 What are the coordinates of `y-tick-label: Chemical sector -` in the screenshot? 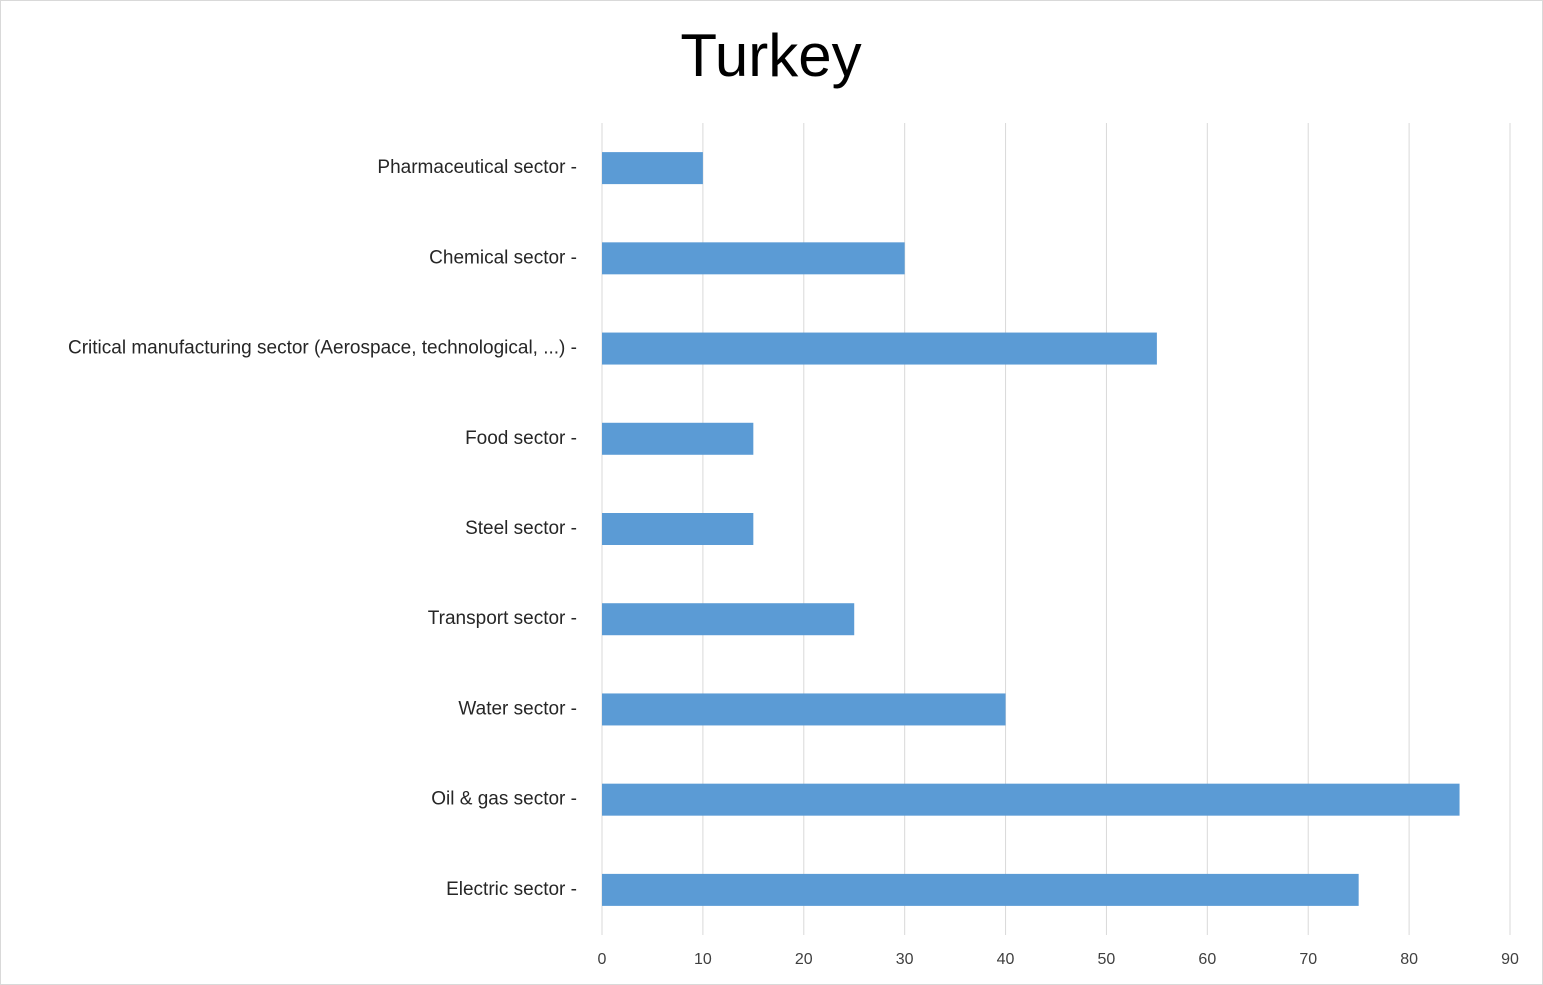 It's located at (503, 257).